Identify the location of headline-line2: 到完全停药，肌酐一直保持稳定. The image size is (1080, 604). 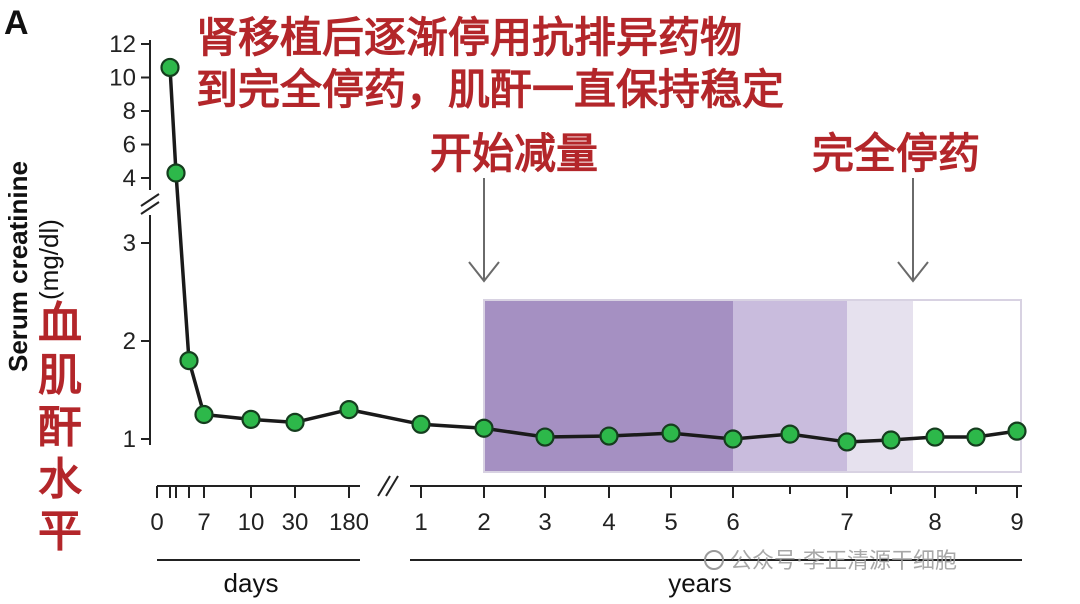
(490, 89).